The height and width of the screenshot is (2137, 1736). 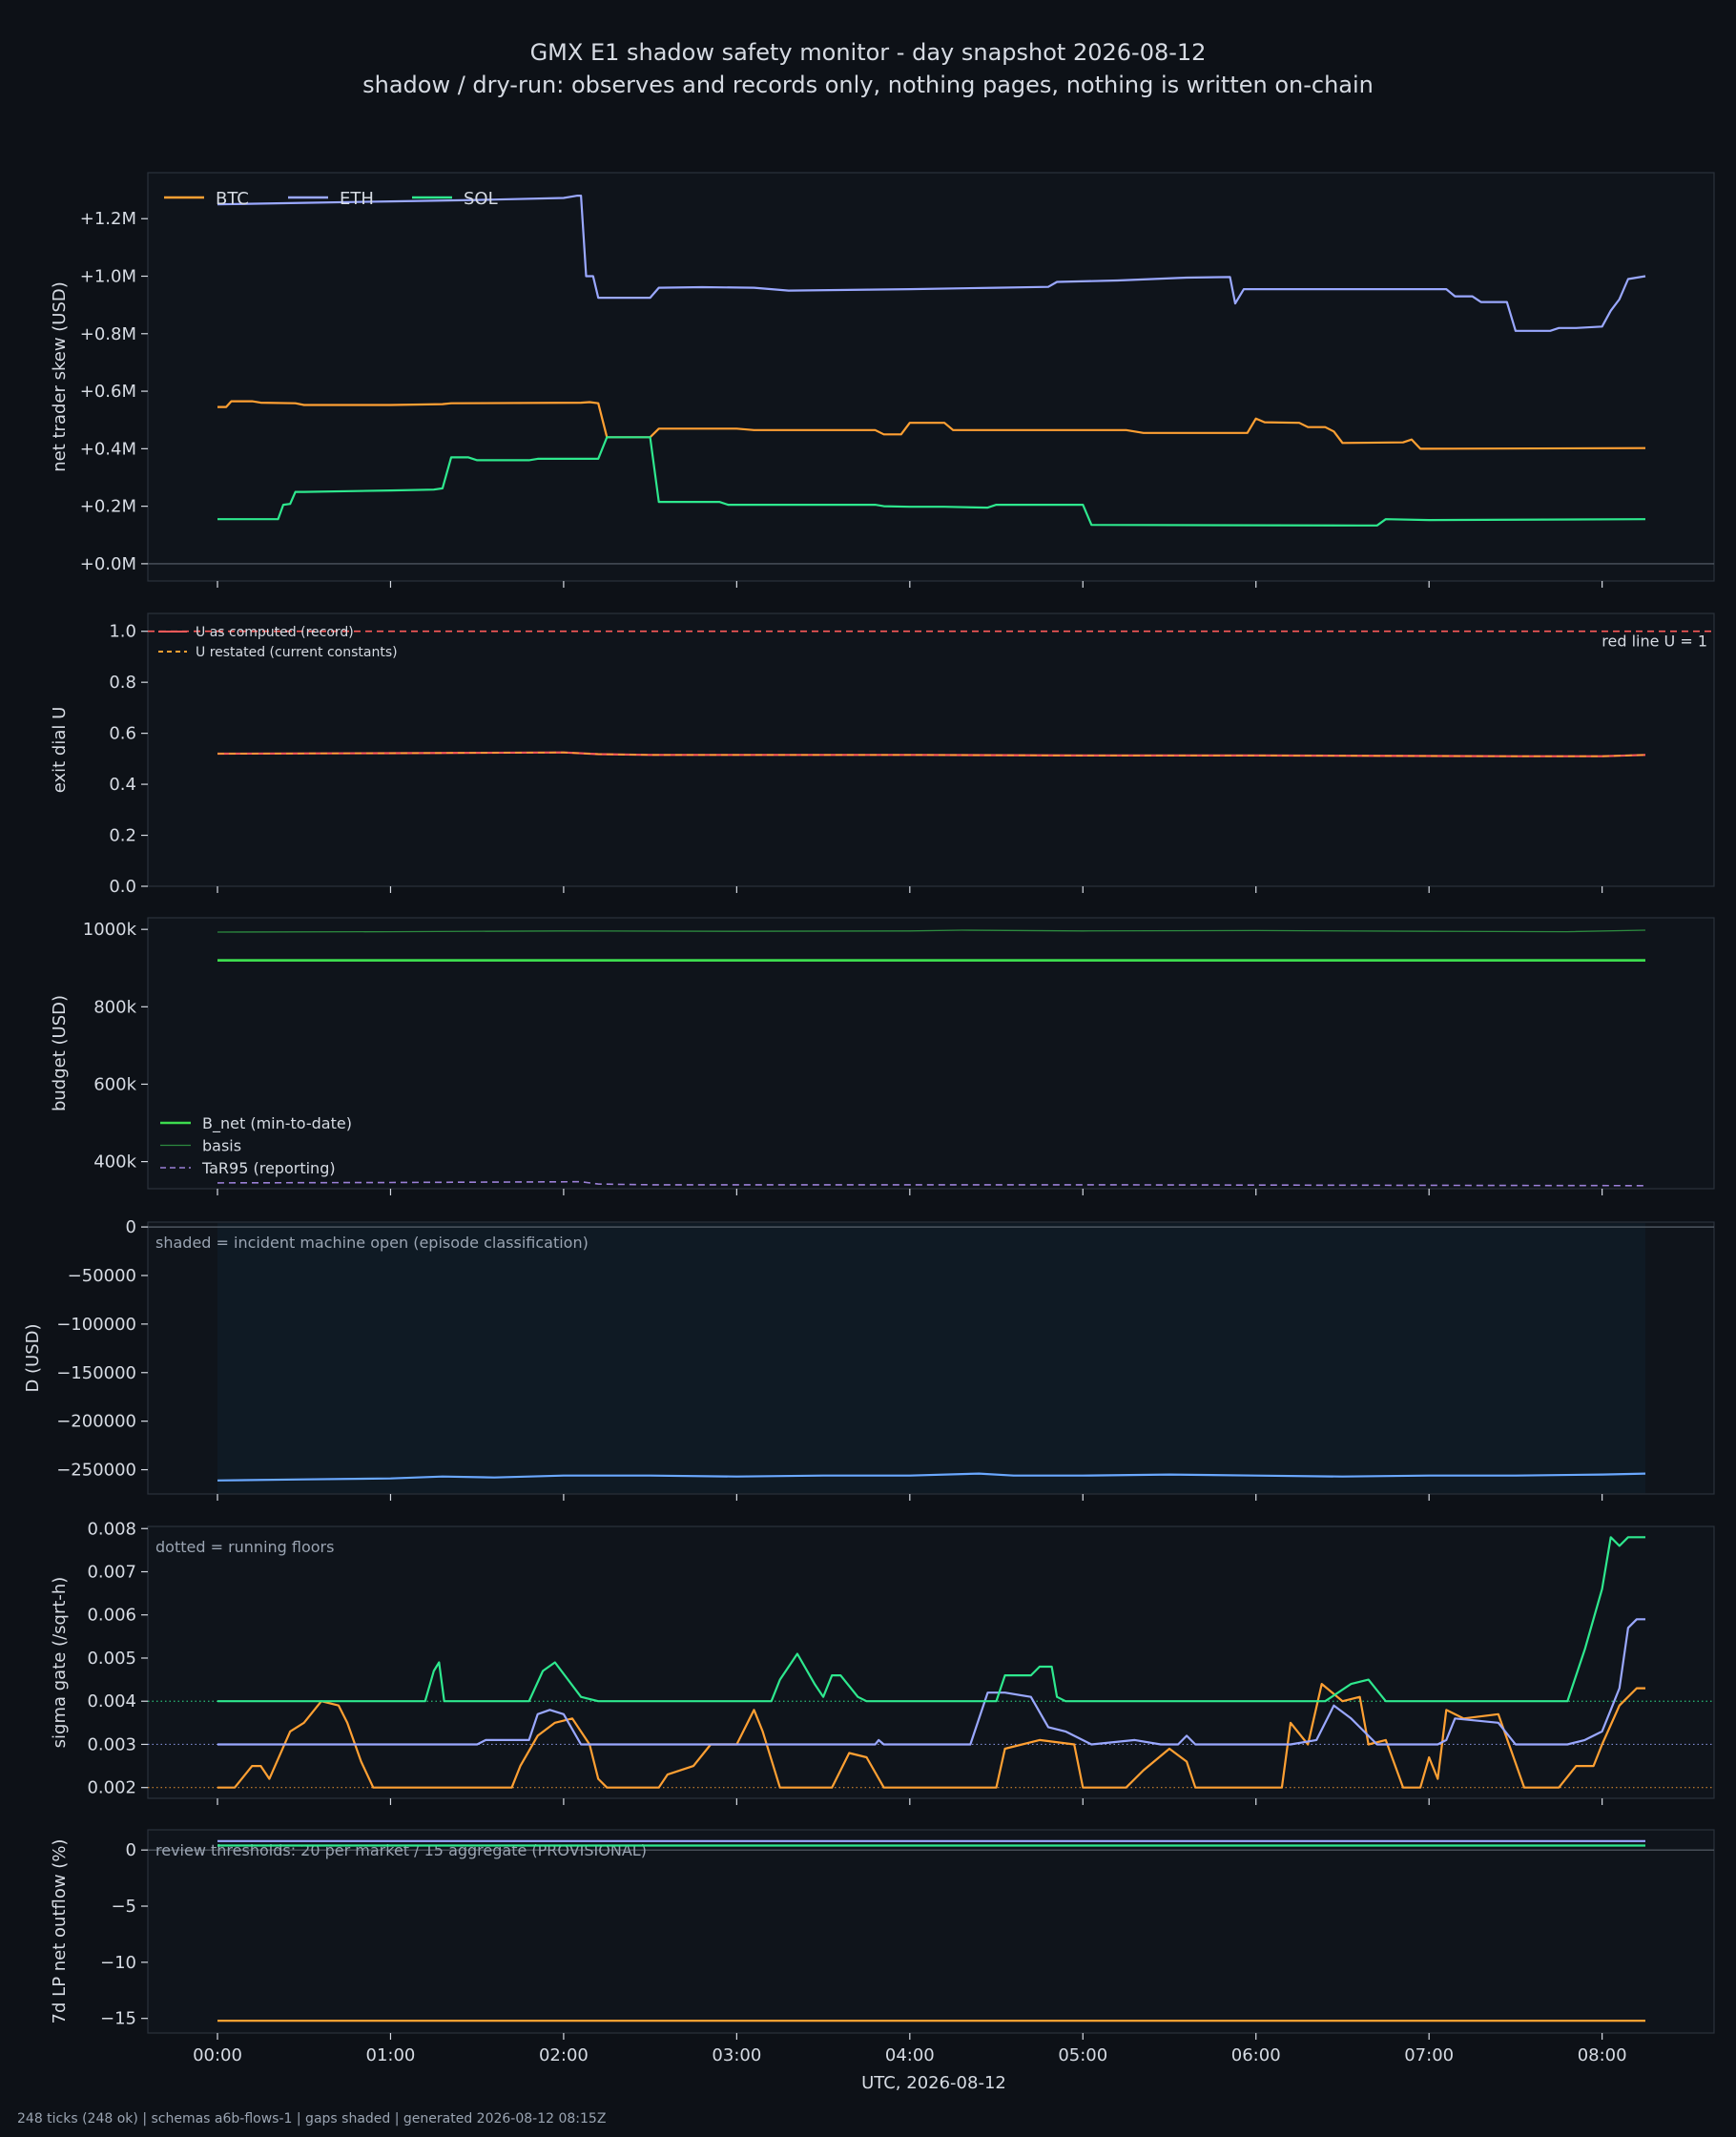 I want to click on x-tick-label: 05:00, so click(x=1082, y=2055).